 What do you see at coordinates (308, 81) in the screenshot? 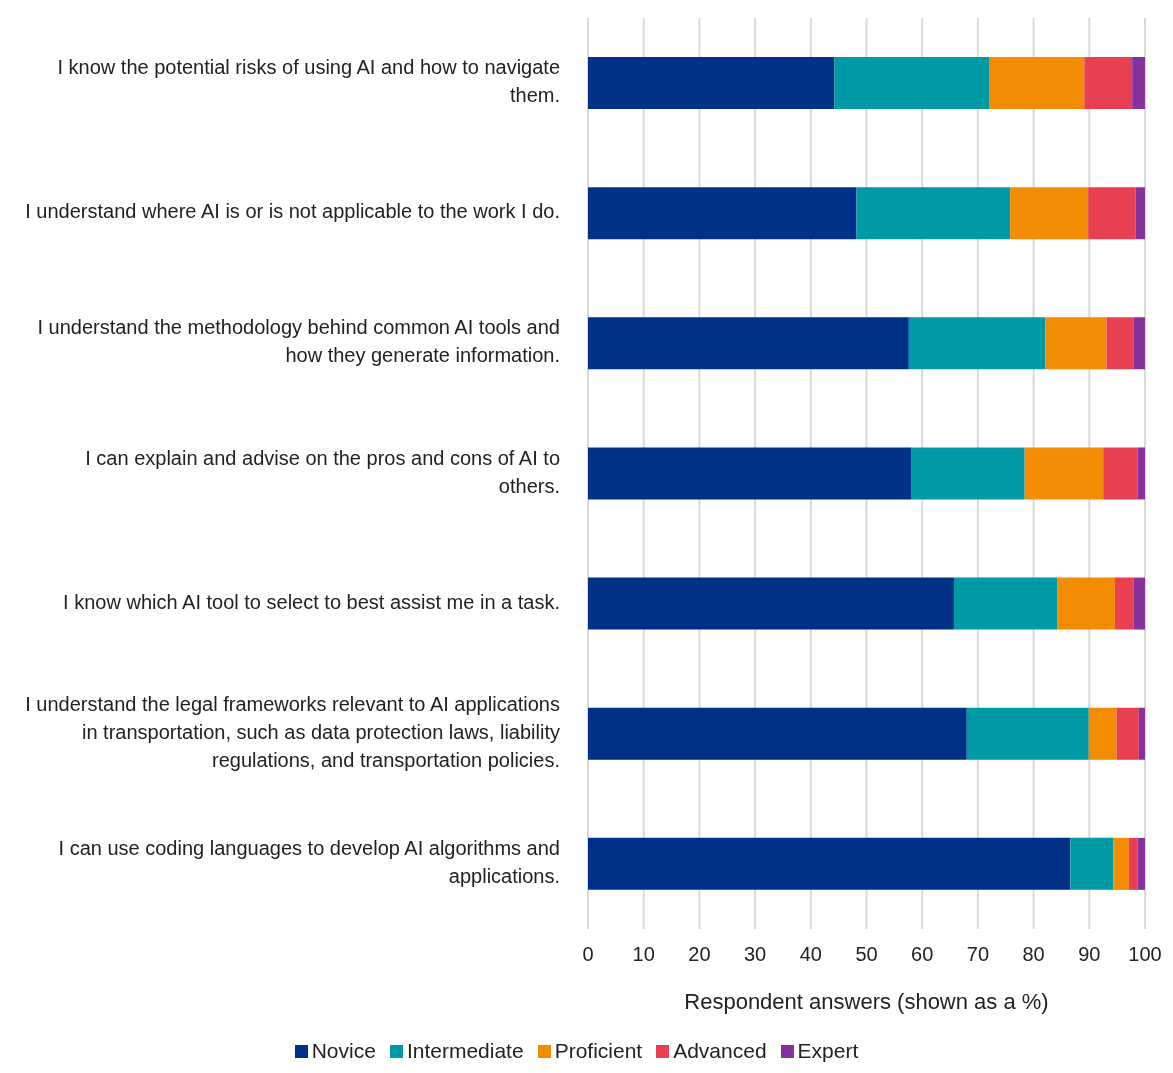
I see `y-tick-label: I know the potential risks of using AI and how to navigate them.` at bounding box center [308, 81].